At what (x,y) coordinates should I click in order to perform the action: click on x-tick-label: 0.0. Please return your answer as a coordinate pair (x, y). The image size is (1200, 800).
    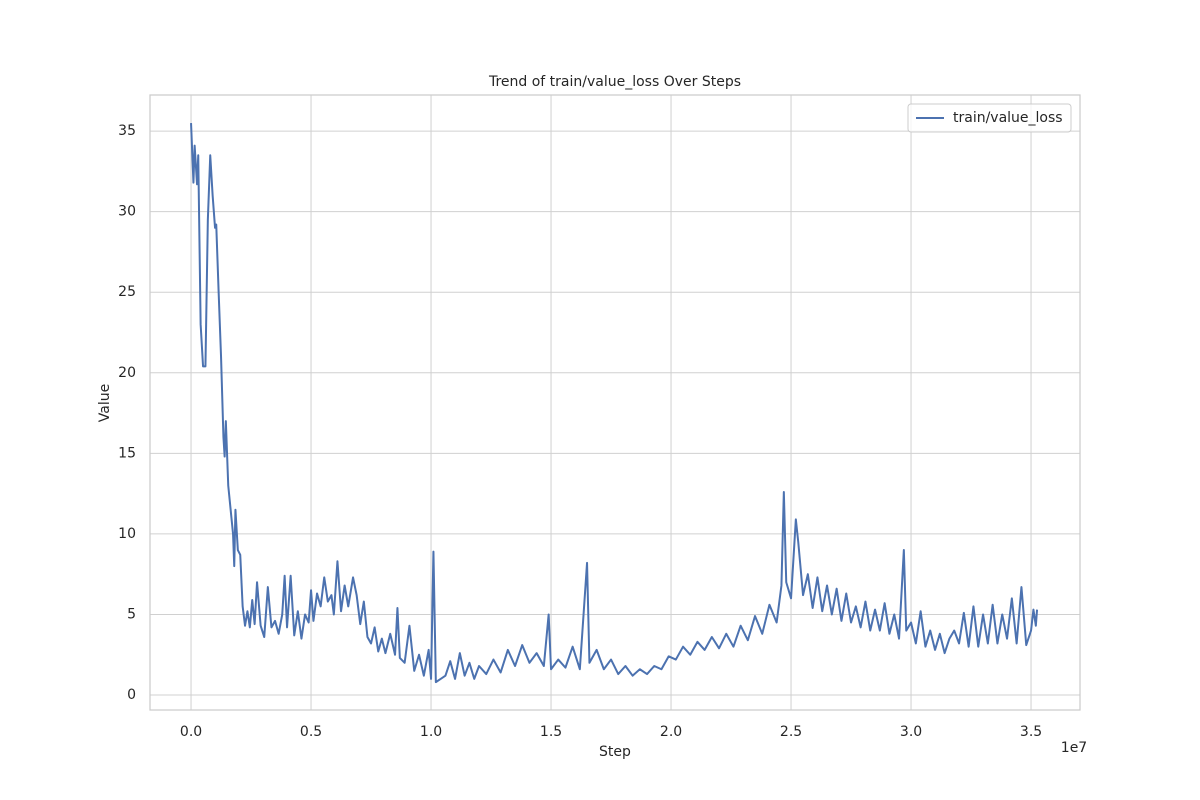
    Looking at the image, I should click on (191, 732).